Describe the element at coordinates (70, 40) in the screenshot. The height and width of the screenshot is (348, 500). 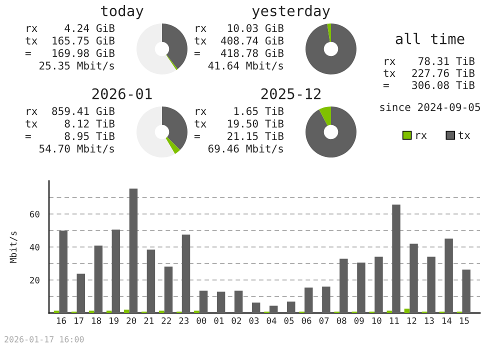
I see `text: tx 165.75 GiB` at that location.